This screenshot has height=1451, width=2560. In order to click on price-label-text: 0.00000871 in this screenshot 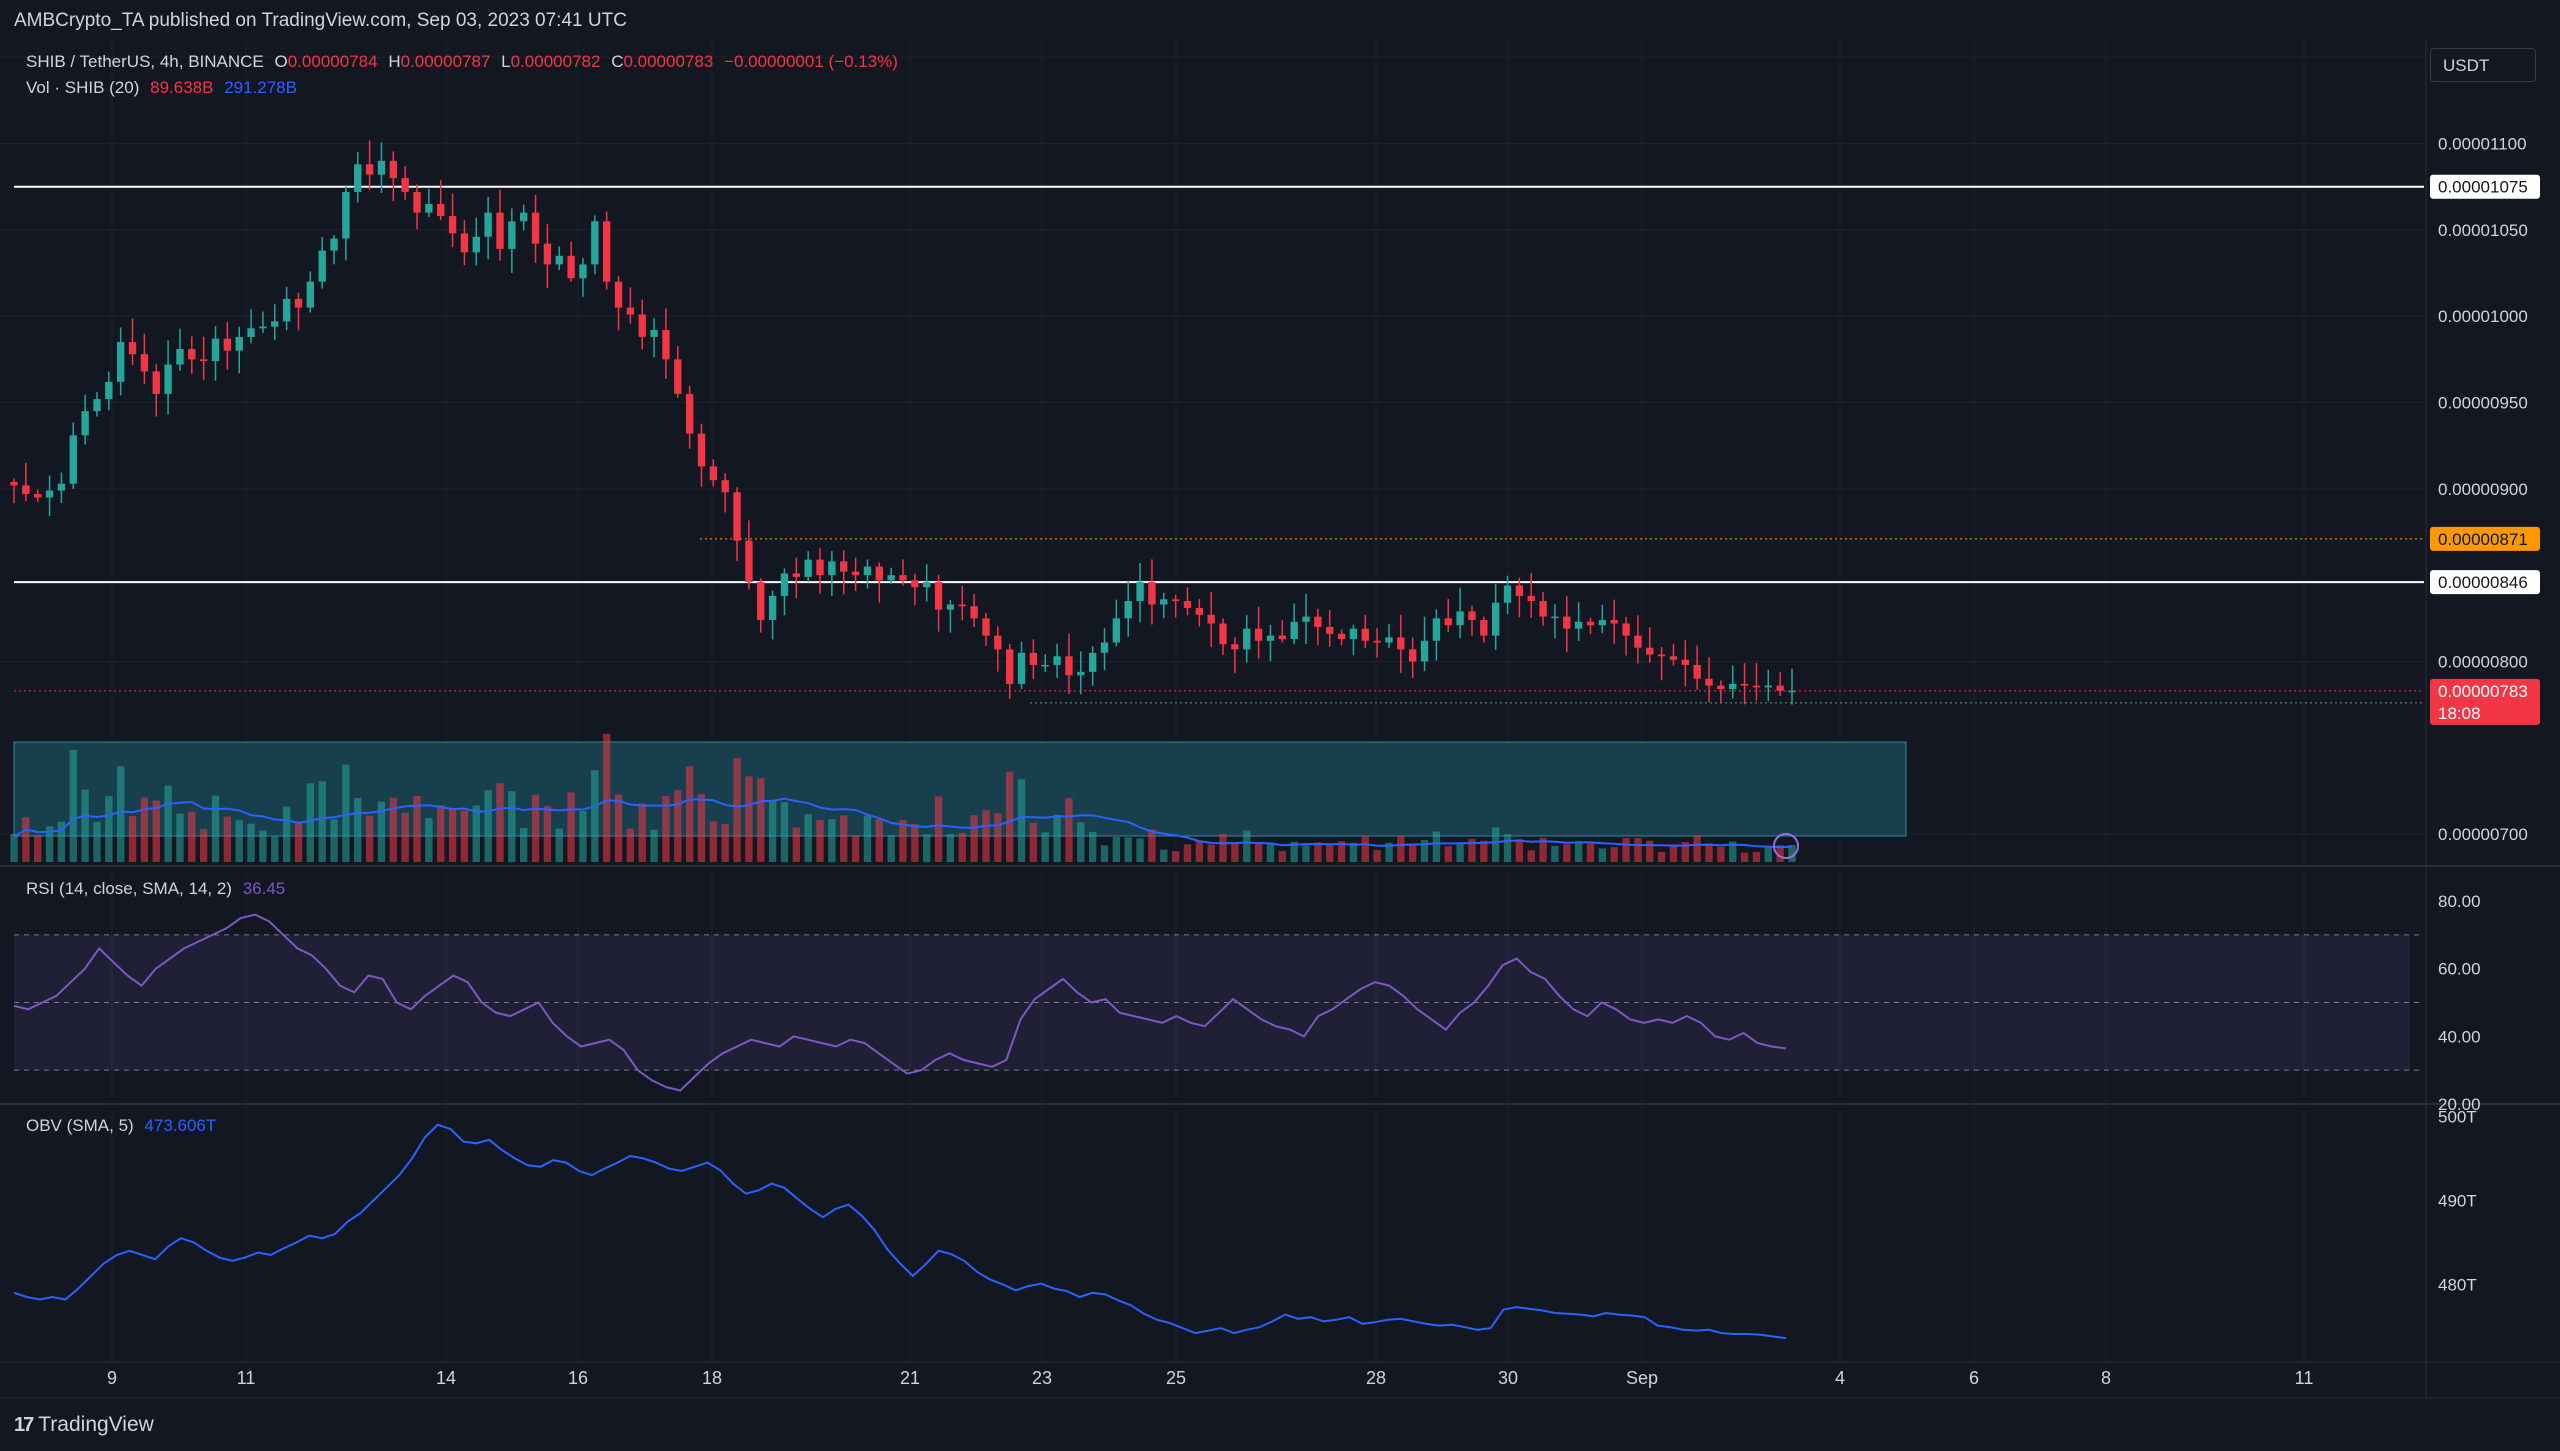, I will do `click(2483, 539)`.